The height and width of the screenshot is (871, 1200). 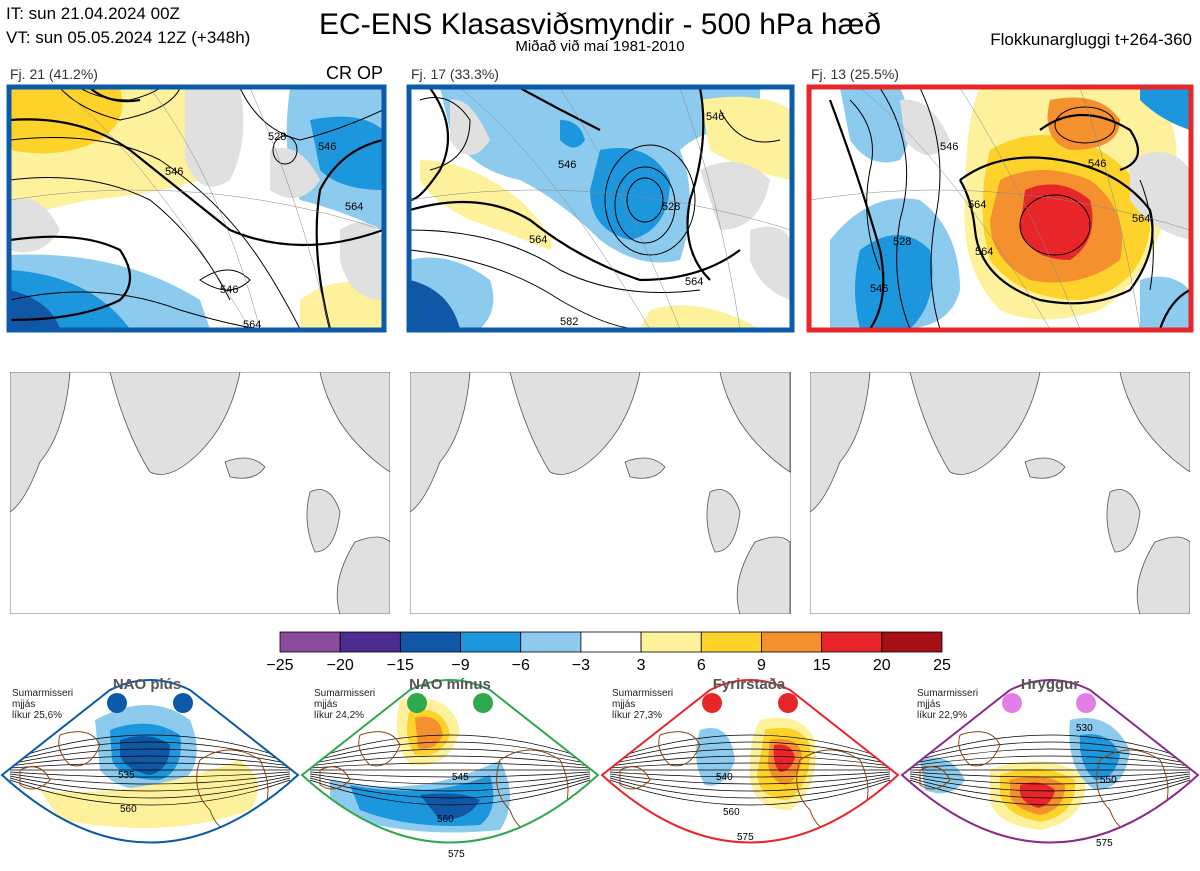 I want to click on colorbar-tick-label: 3, so click(x=641, y=665).